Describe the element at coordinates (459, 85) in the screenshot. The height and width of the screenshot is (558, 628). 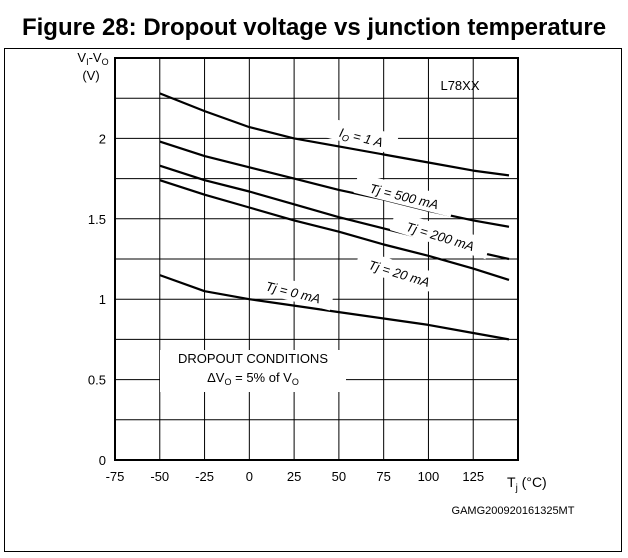
I see `device-label: L78XX` at that location.